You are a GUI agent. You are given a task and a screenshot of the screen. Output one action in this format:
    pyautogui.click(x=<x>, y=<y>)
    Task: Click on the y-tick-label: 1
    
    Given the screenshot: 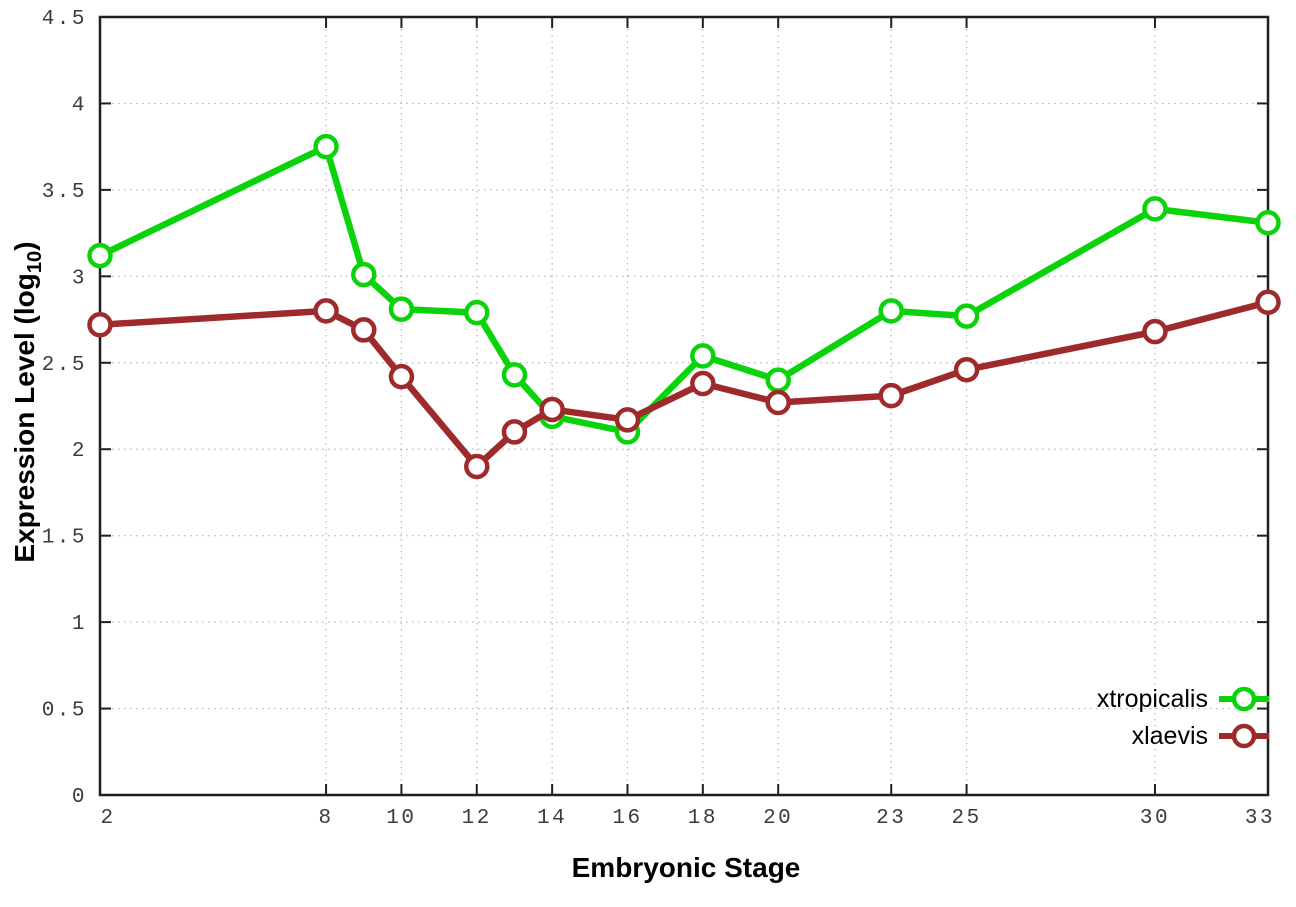 What is the action you would take?
    pyautogui.click(x=79, y=624)
    